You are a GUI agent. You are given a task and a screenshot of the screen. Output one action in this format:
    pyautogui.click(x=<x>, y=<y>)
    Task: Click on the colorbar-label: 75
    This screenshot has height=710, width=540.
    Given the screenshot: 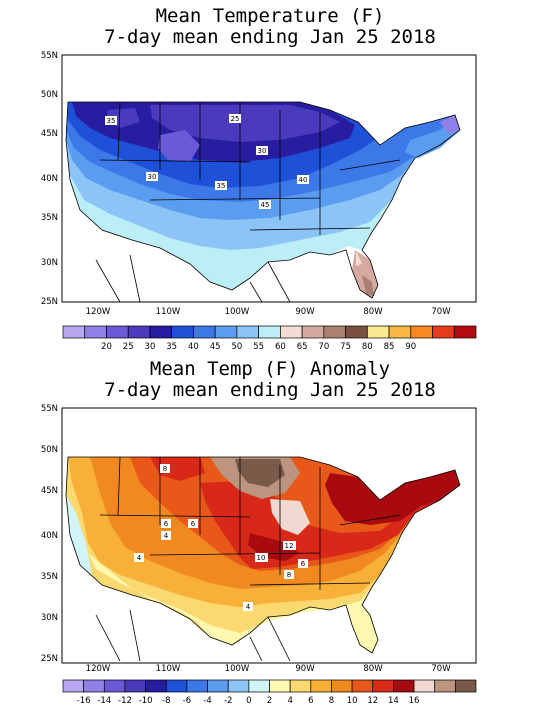 What is the action you would take?
    pyautogui.click(x=345, y=347)
    